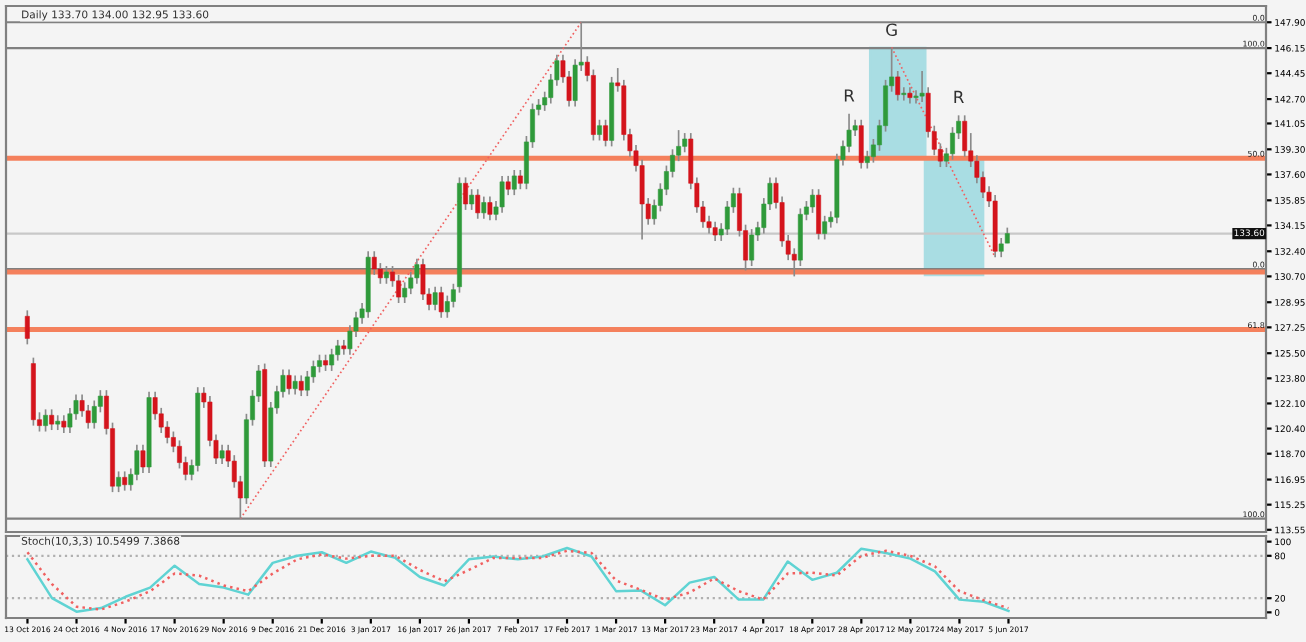 The width and height of the screenshot is (1306, 642). Describe the element at coordinates (891, 30) in the screenshot. I see `annotation: G` at that location.